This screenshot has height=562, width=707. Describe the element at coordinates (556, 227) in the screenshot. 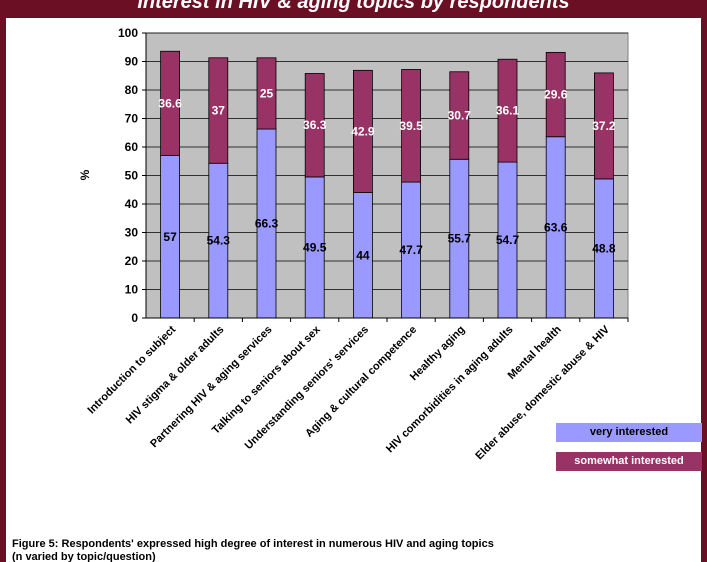

I see `data-label-very-interested: 63.6` at that location.